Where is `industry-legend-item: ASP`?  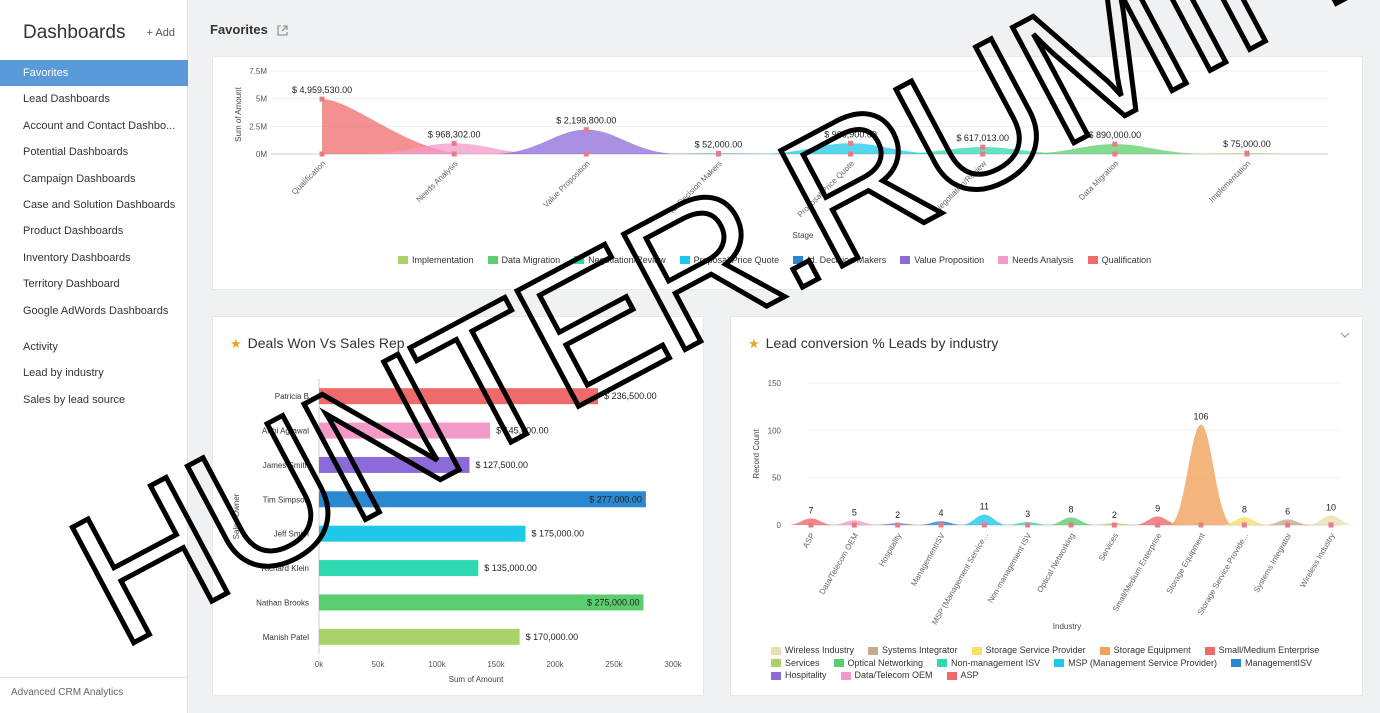 industry-legend-item: ASP is located at coordinates (962, 675).